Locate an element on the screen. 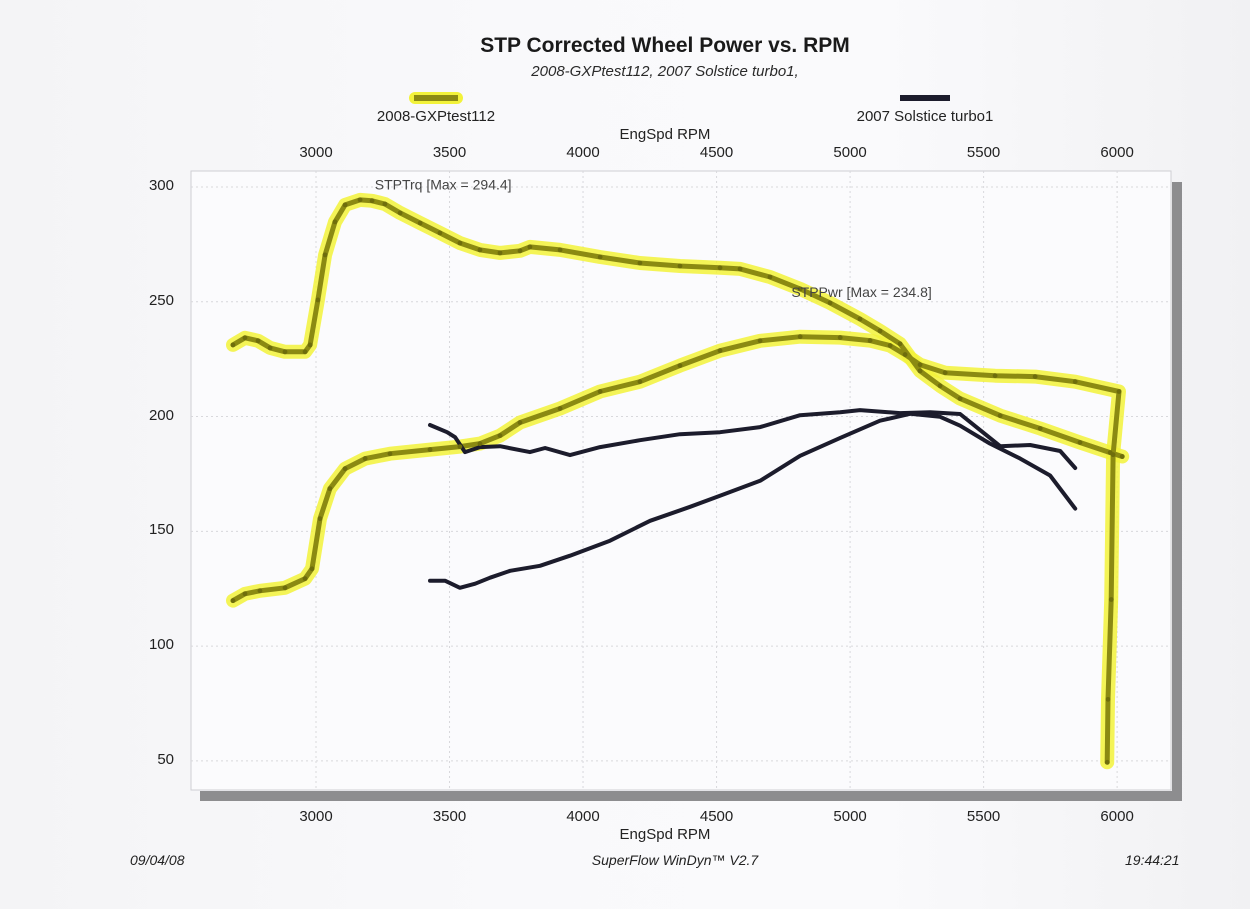  x-tick-label-bottom: 3000 is located at coordinates (316, 816).